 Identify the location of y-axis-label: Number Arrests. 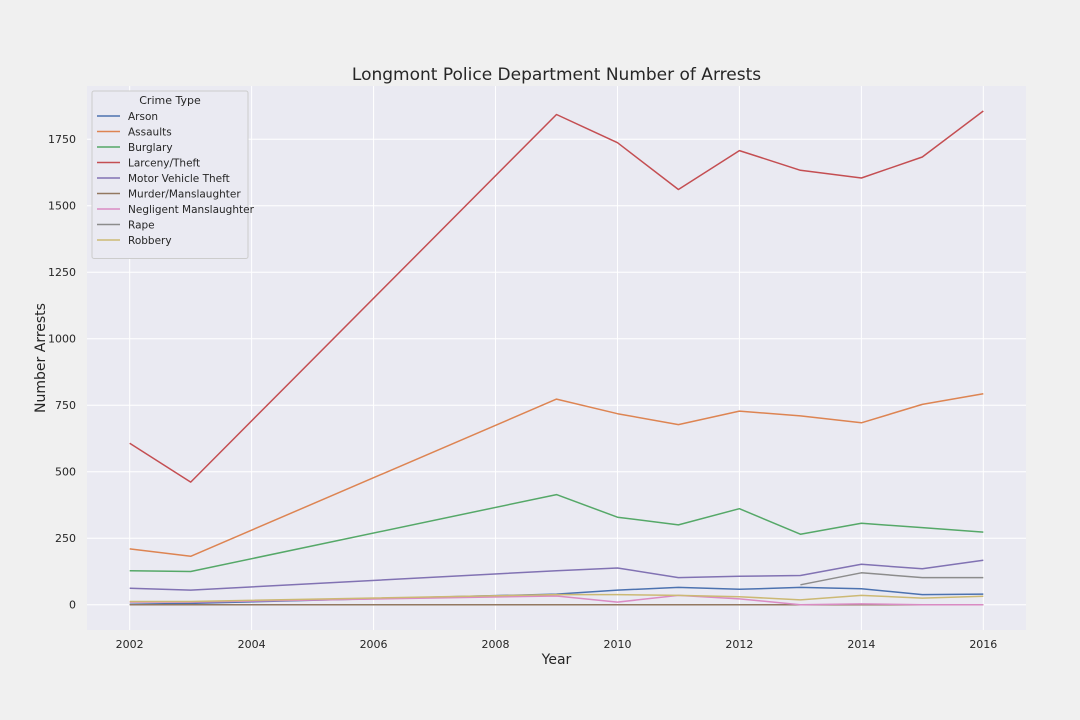
(41, 358).